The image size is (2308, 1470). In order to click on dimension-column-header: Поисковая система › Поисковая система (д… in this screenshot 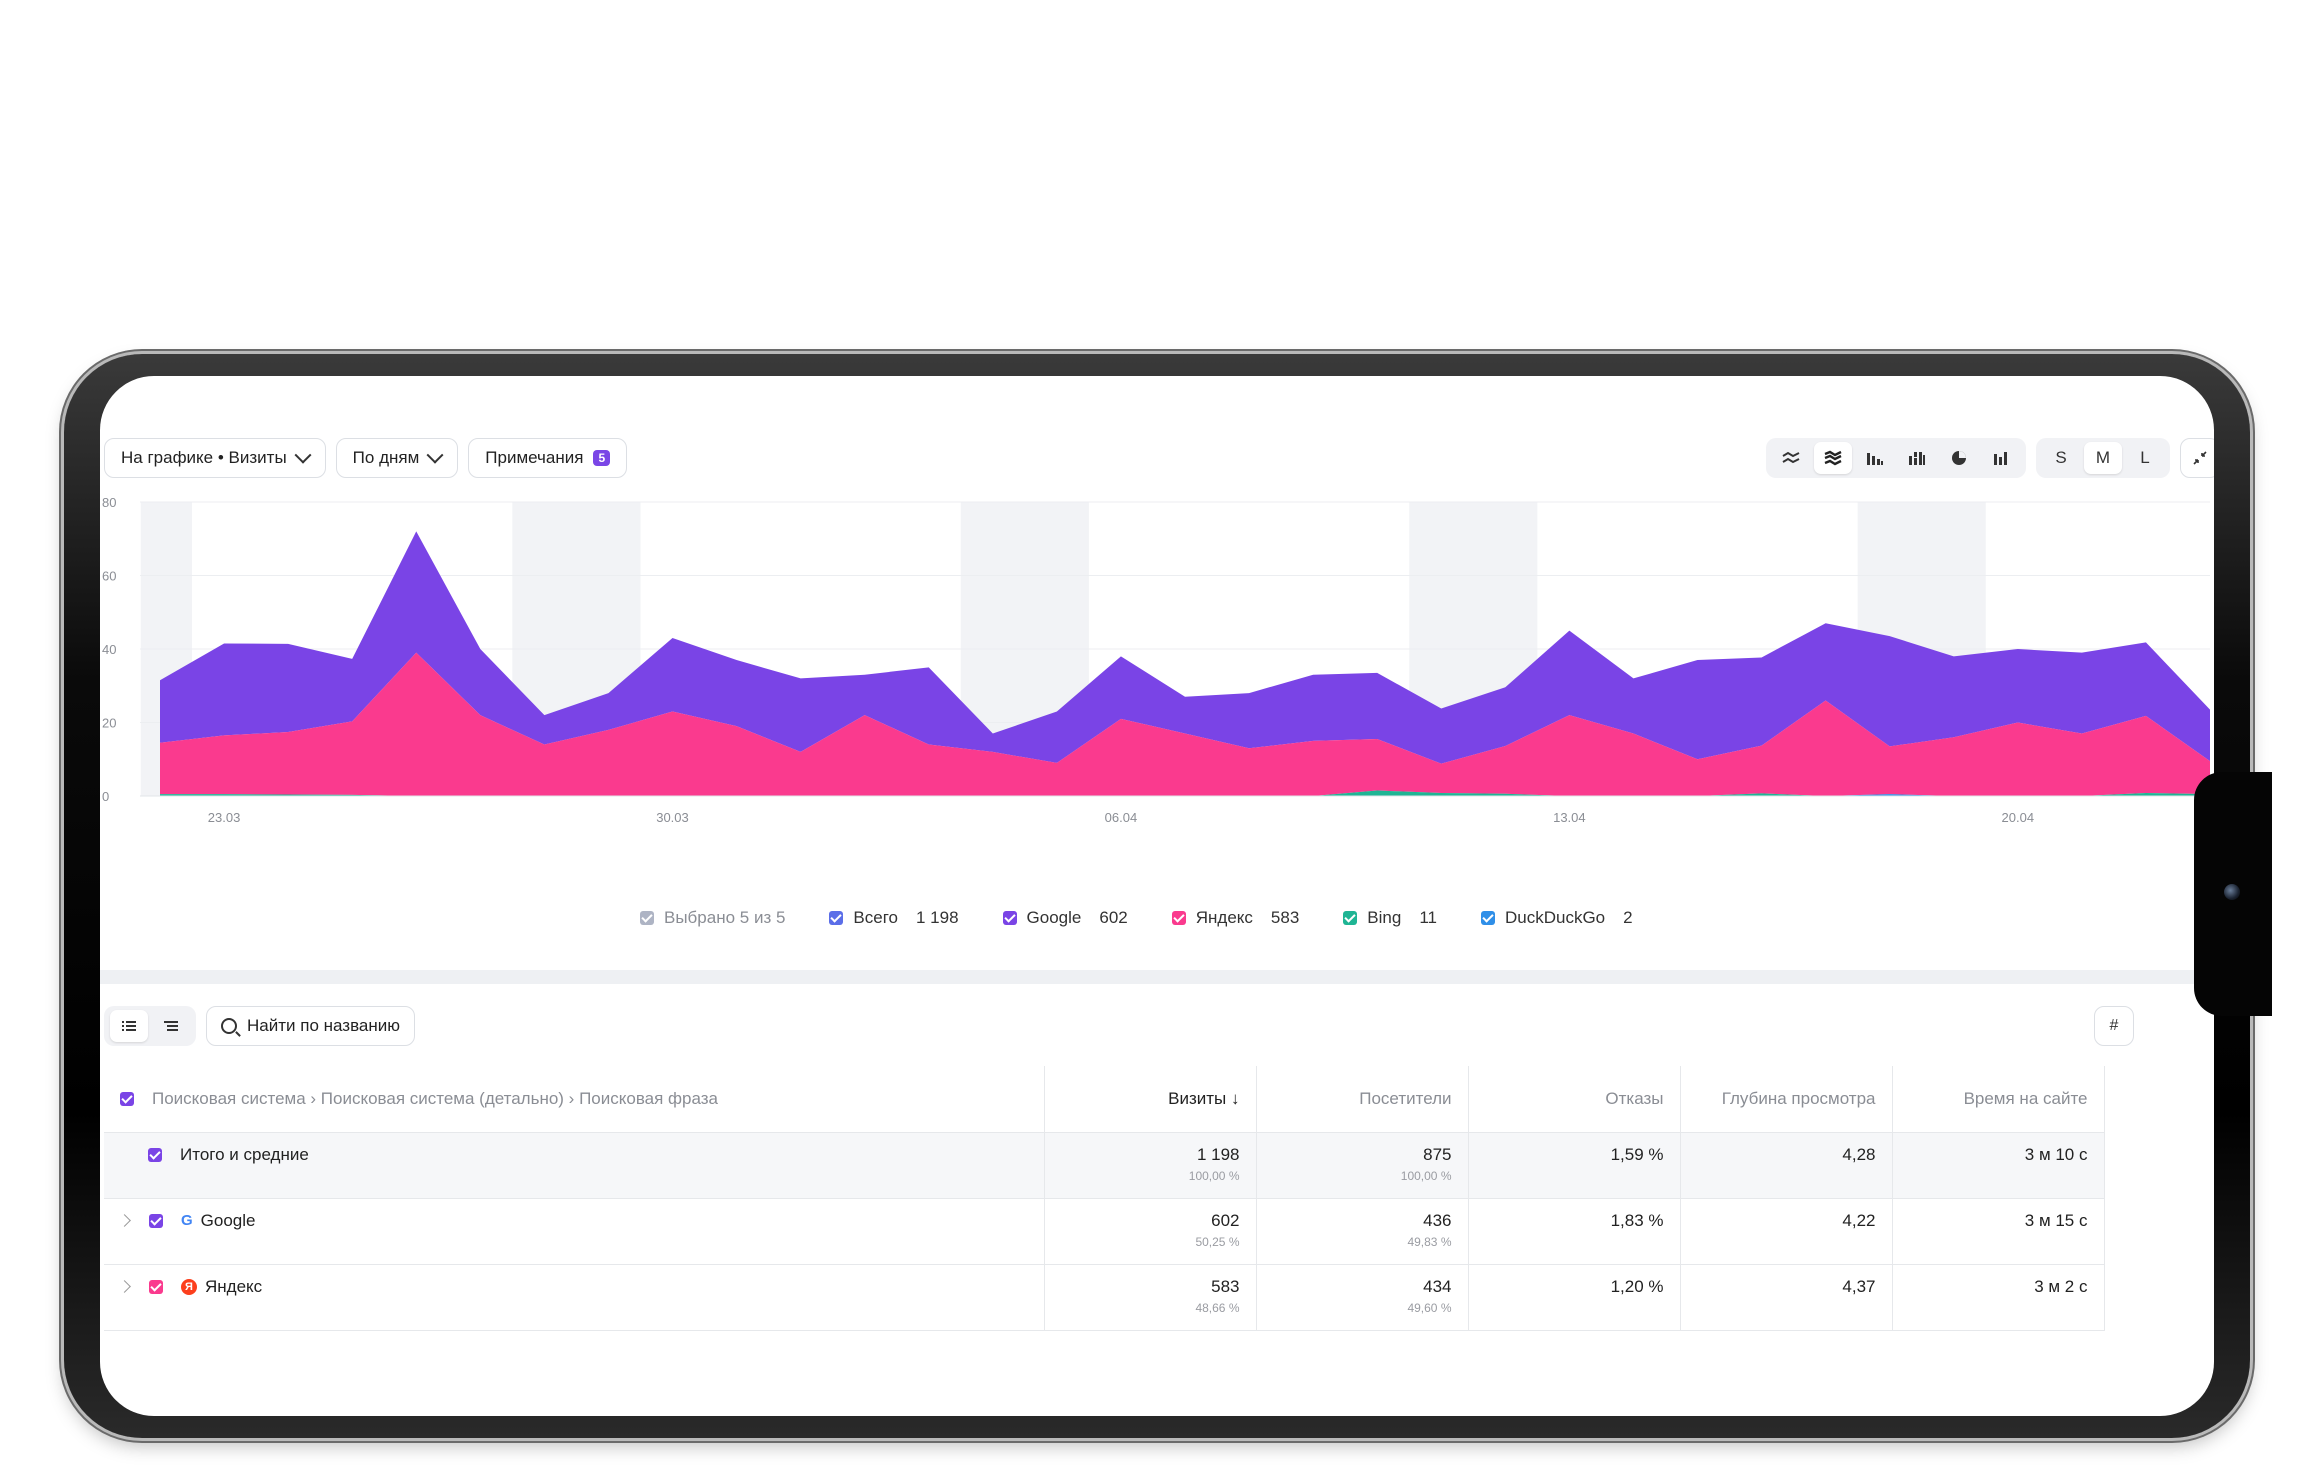, I will do `click(574, 1099)`.